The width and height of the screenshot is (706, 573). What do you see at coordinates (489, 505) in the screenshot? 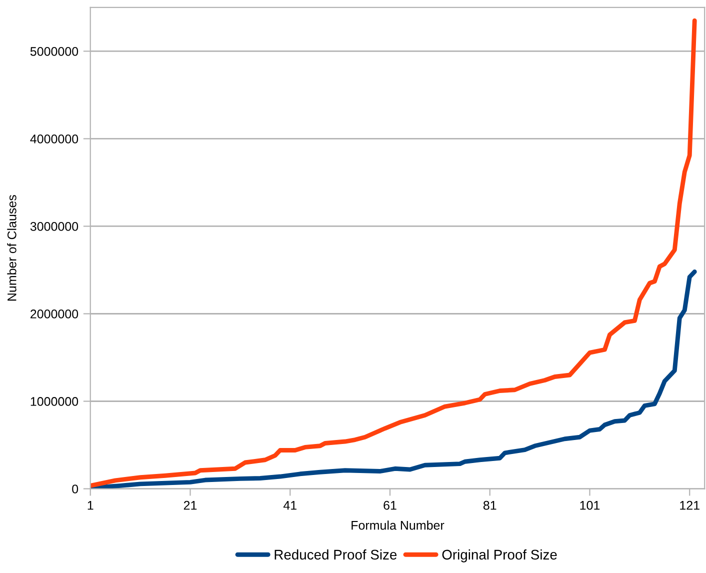
I see `x-tick-label: 81` at bounding box center [489, 505].